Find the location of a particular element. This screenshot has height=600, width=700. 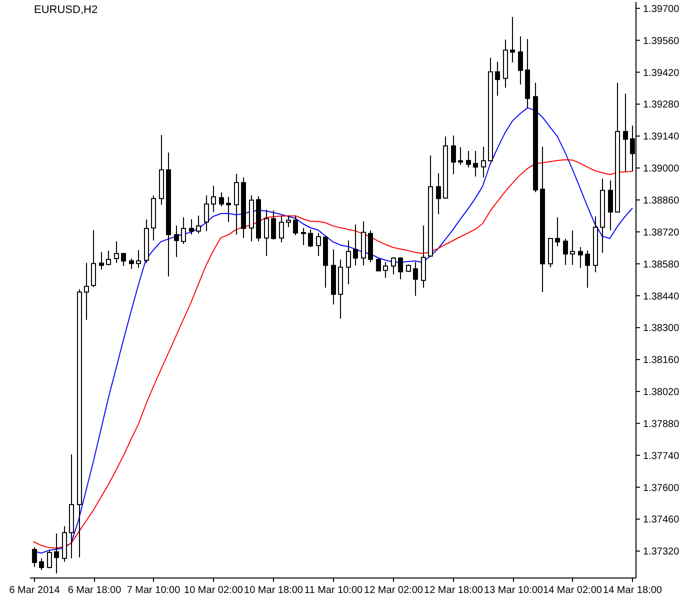

y-tick-label: 1.39280 is located at coordinates (661, 105).